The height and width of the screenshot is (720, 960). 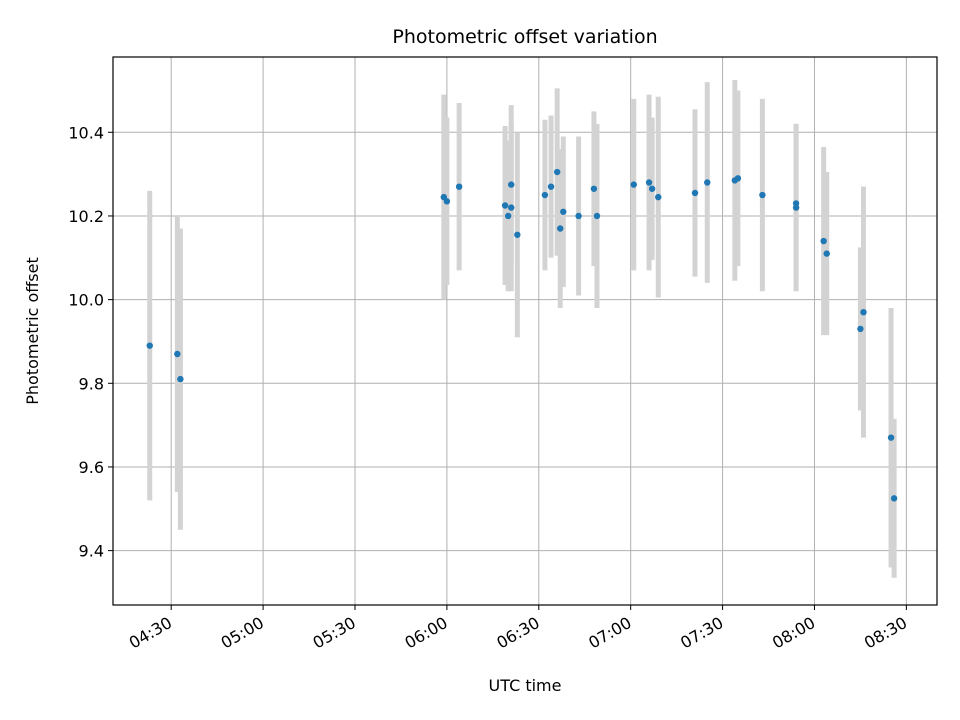 What do you see at coordinates (425, 633) in the screenshot?
I see `x-tick-label: 06:00` at bounding box center [425, 633].